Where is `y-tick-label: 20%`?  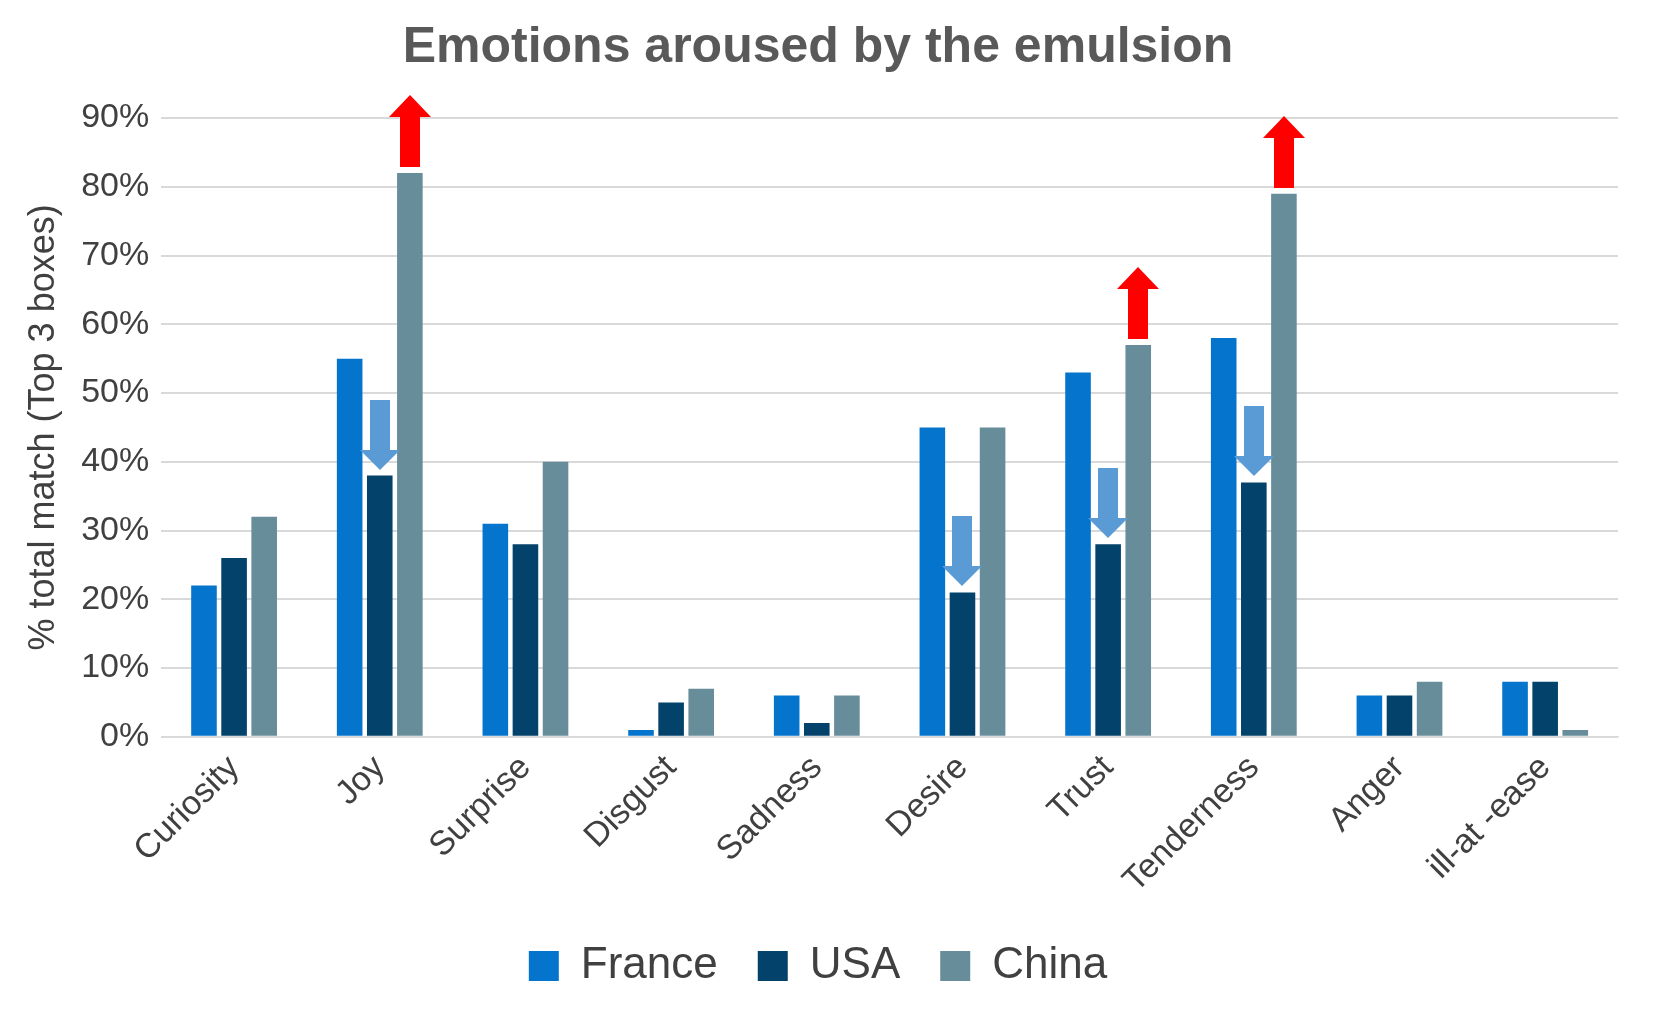
y-tick-label: 20% is located at coordinates (115, 596).